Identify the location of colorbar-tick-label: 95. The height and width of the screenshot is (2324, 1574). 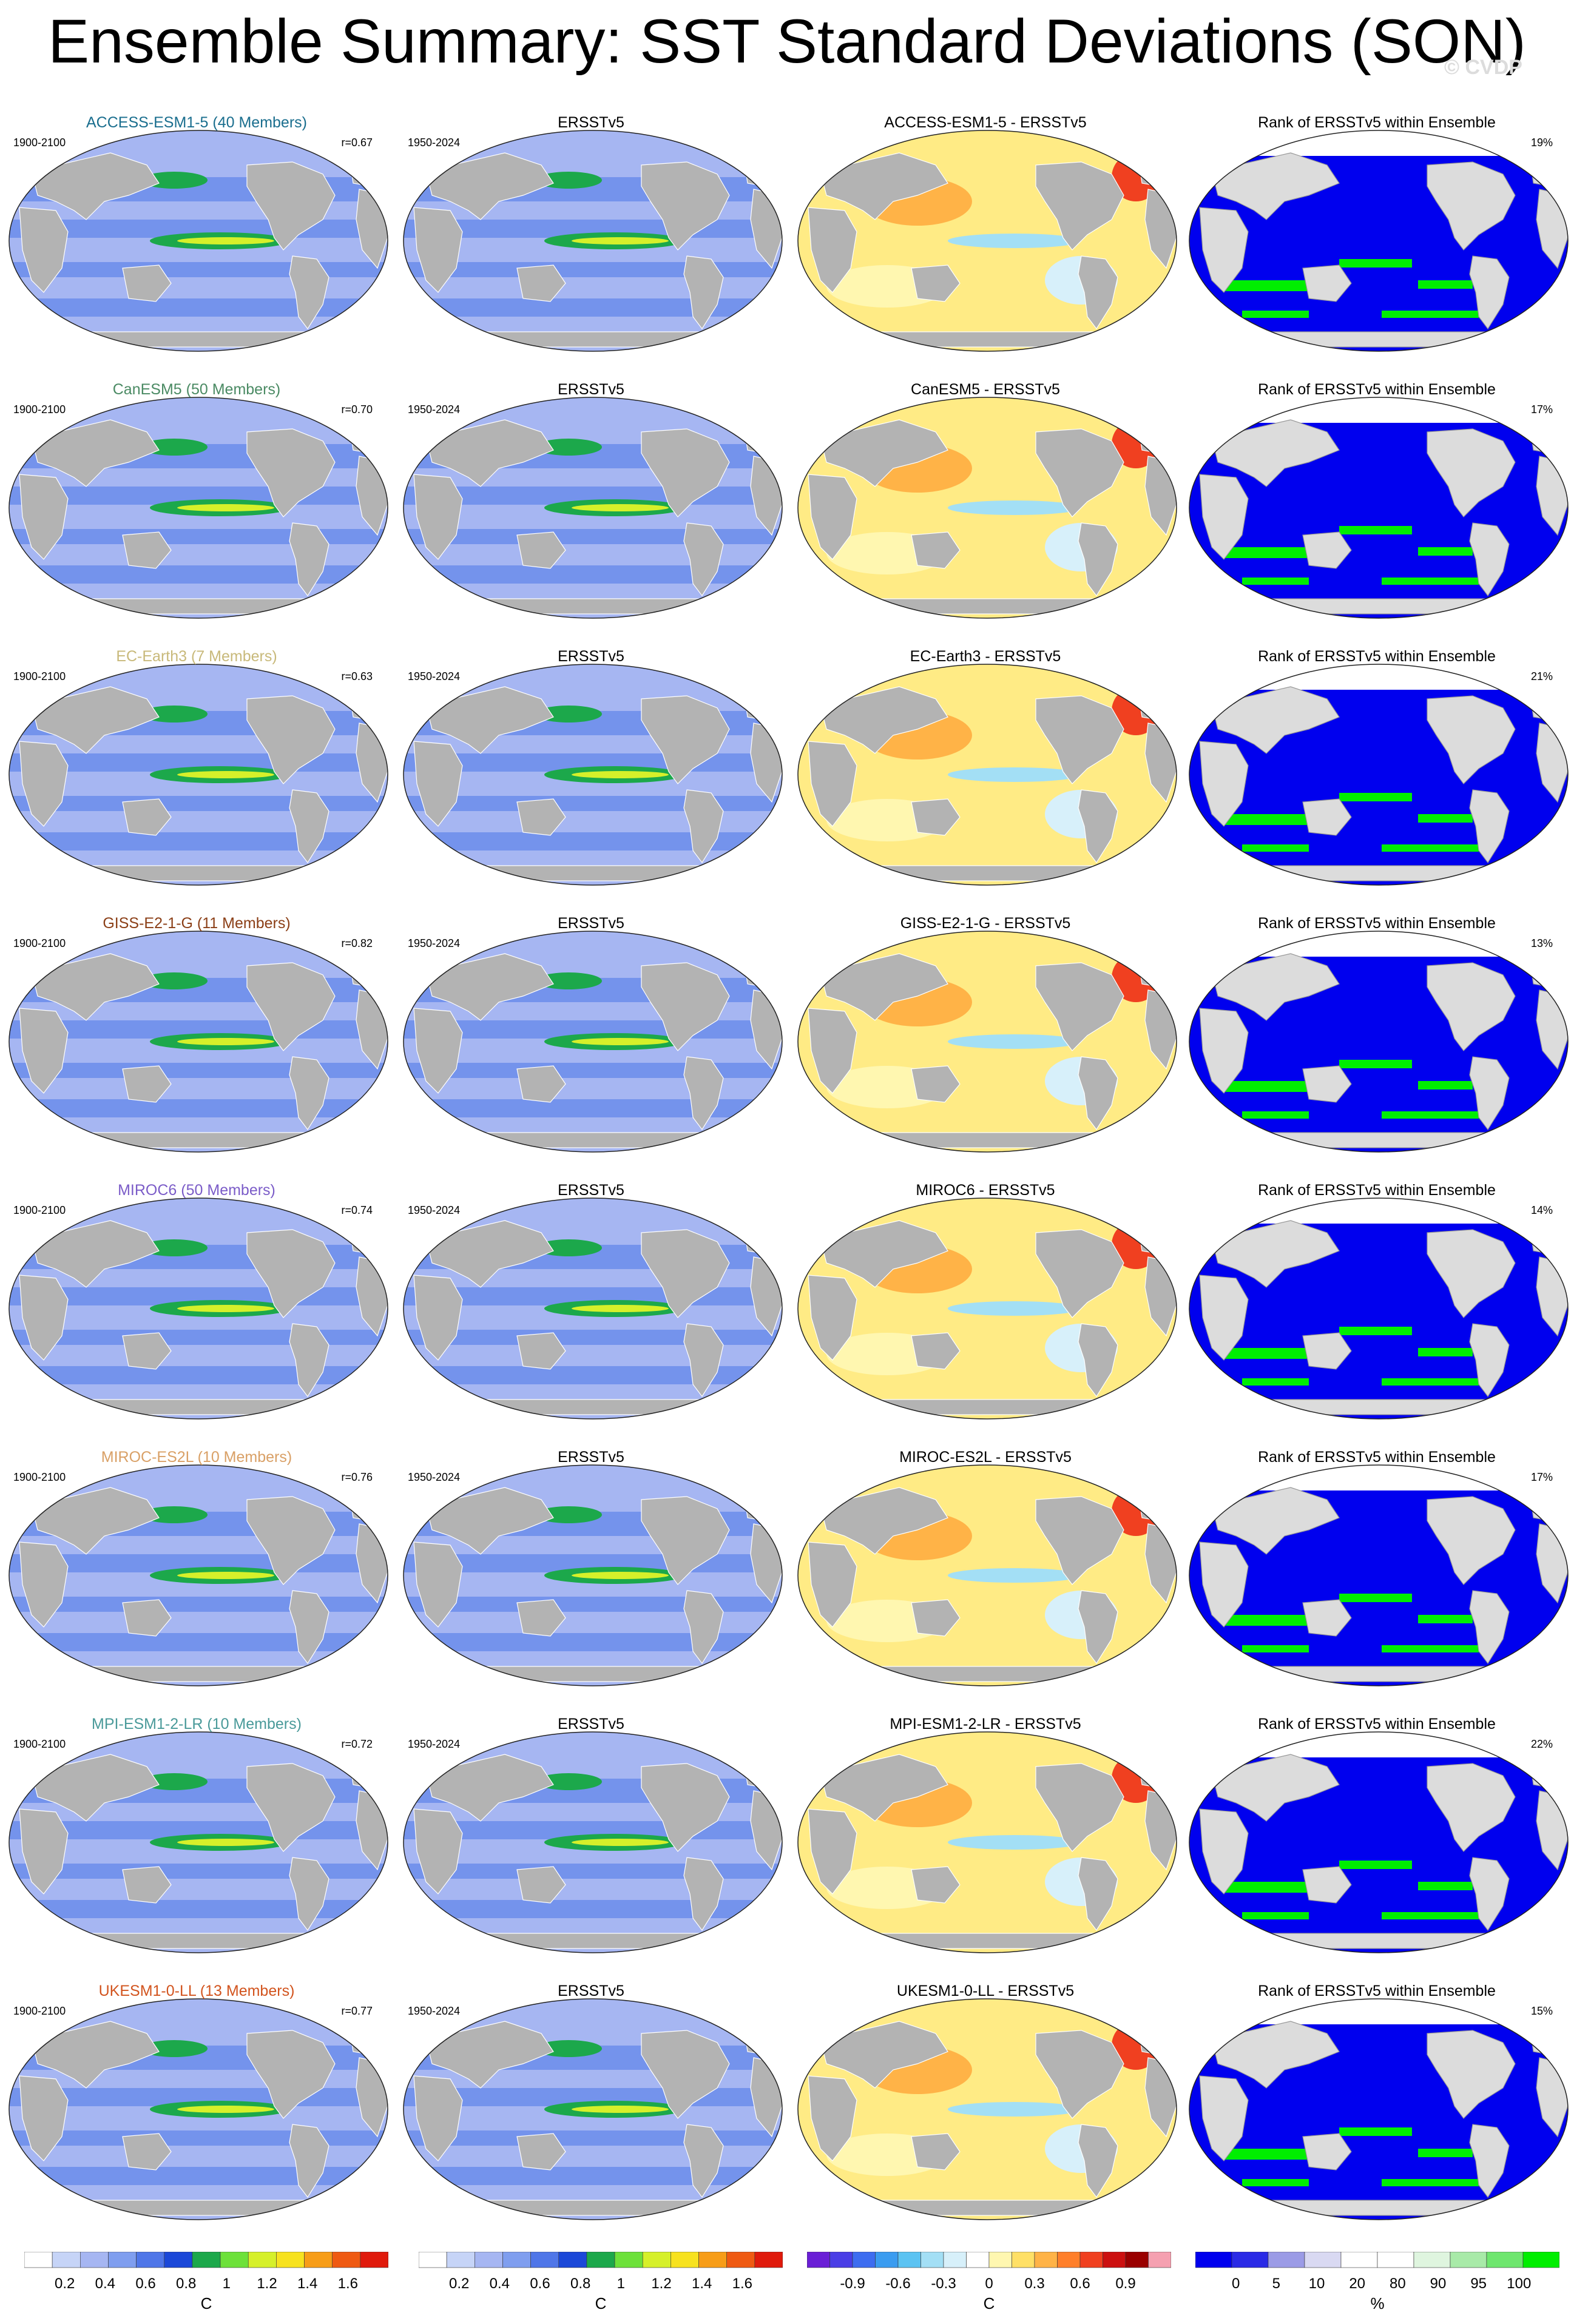
(1478, 2283).